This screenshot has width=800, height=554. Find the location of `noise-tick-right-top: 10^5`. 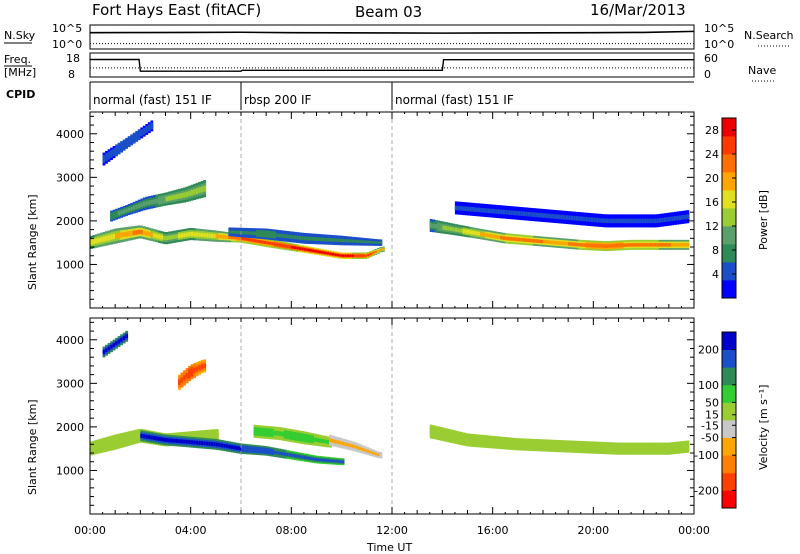

noise-tick-right-top: 10^5 is located at coordinates (719, 28).